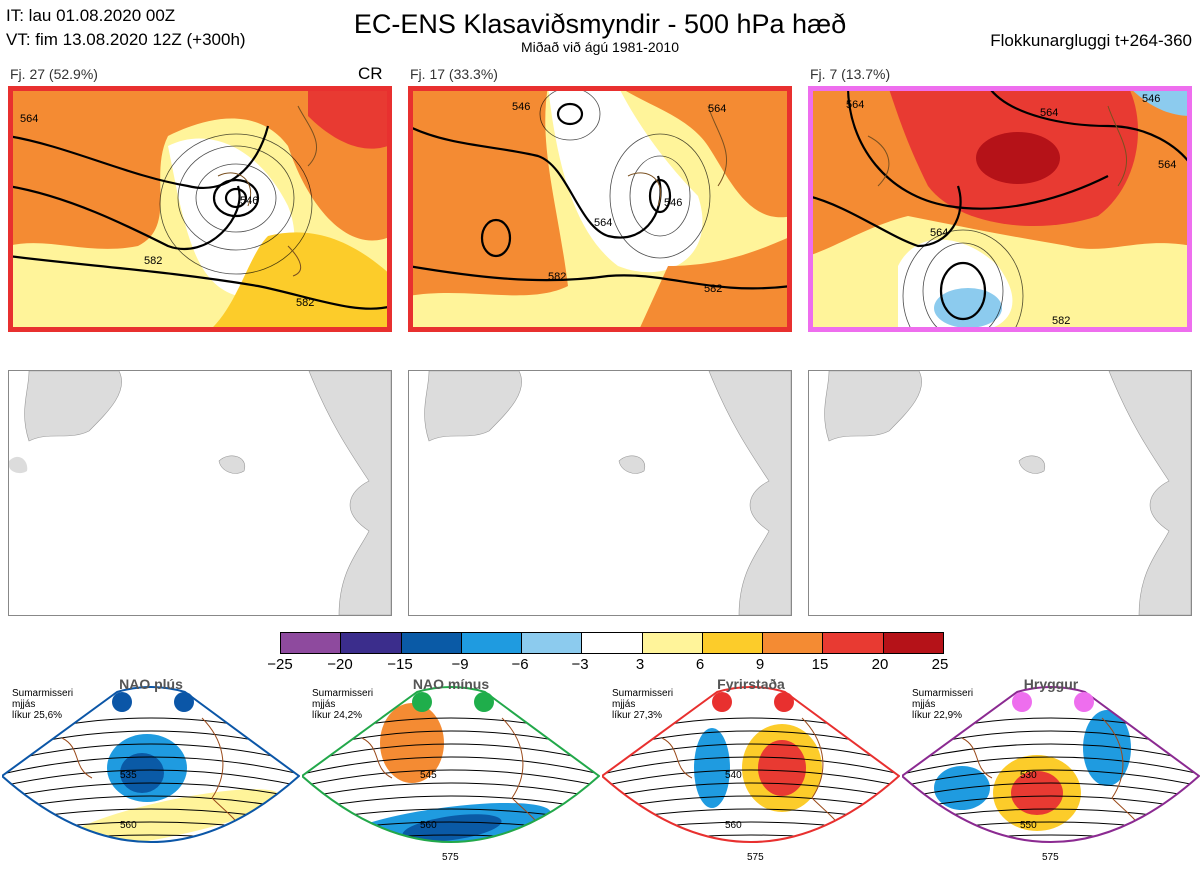  I want to click on colorbar-tick-label: 20, so click(880, 664).